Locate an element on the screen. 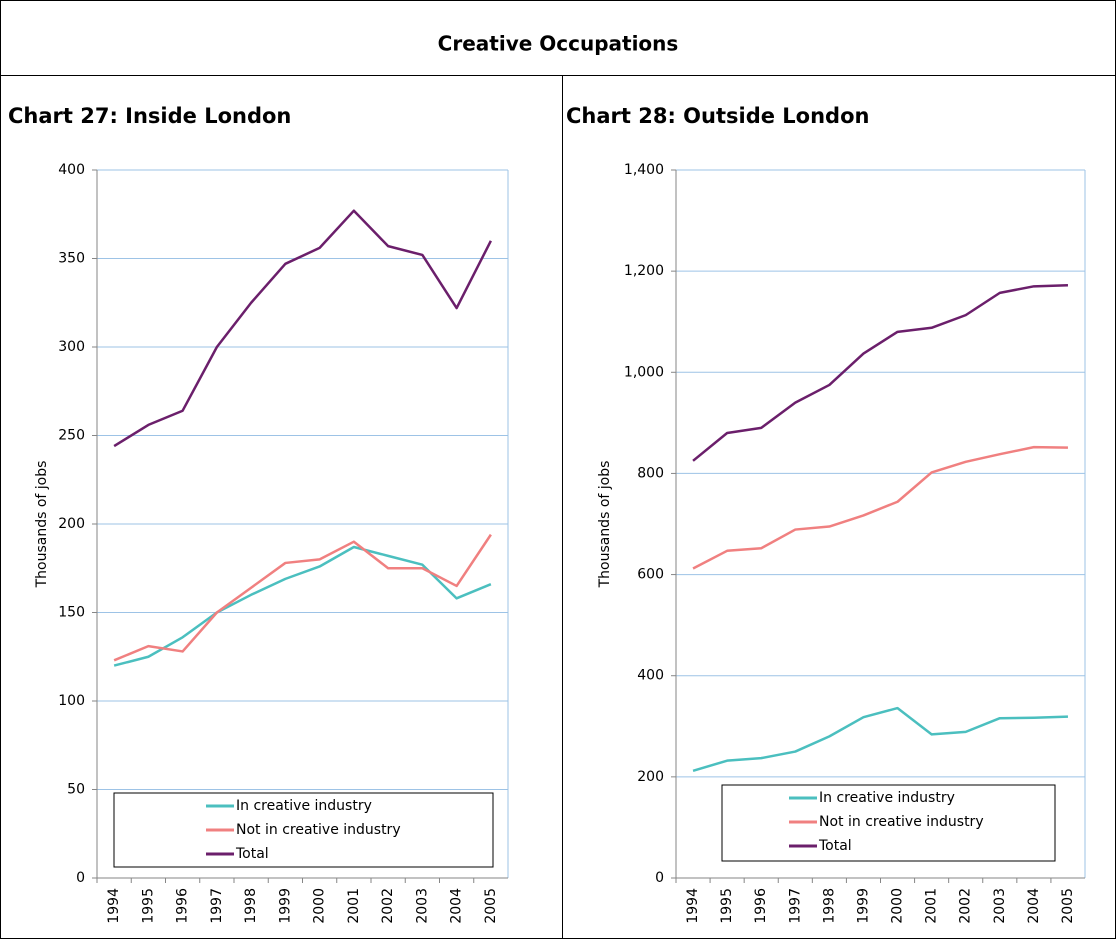 This screenshot has height=939, width=1116. y-tick-label: 600 is located at coordinates (650, 575).